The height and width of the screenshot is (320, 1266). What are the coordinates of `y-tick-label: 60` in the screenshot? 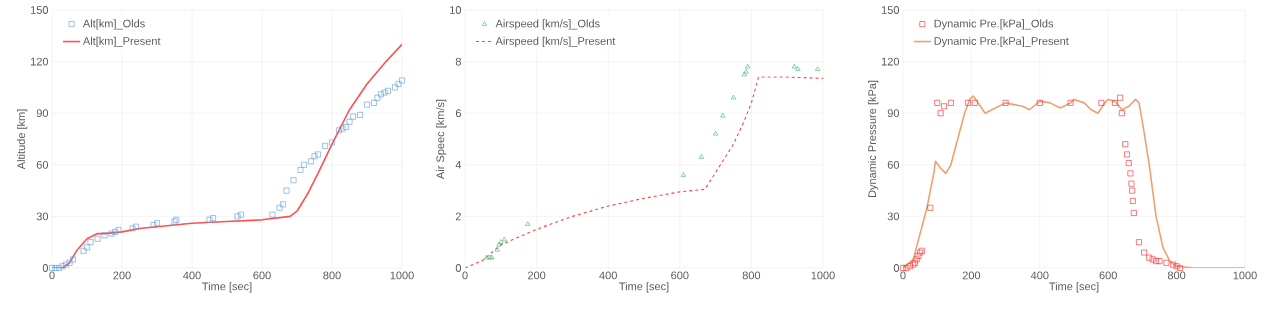 It's located at (893, 164).